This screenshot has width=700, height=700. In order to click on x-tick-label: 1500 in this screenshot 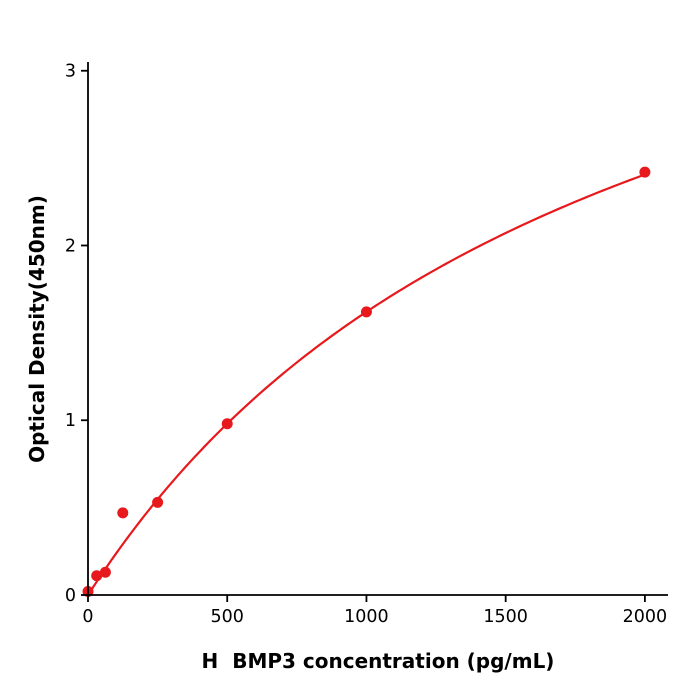, I will do `click(505, 617)`.